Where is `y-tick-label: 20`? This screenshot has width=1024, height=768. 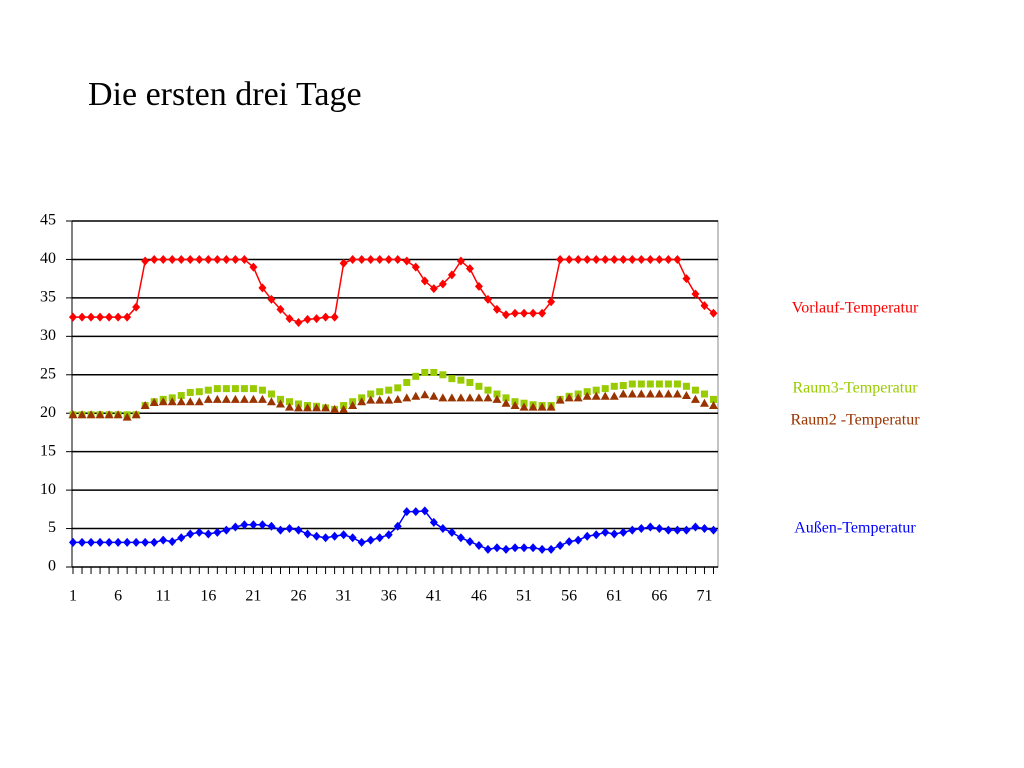
y-tick-label: 20 is located at coordinates (48, 412).